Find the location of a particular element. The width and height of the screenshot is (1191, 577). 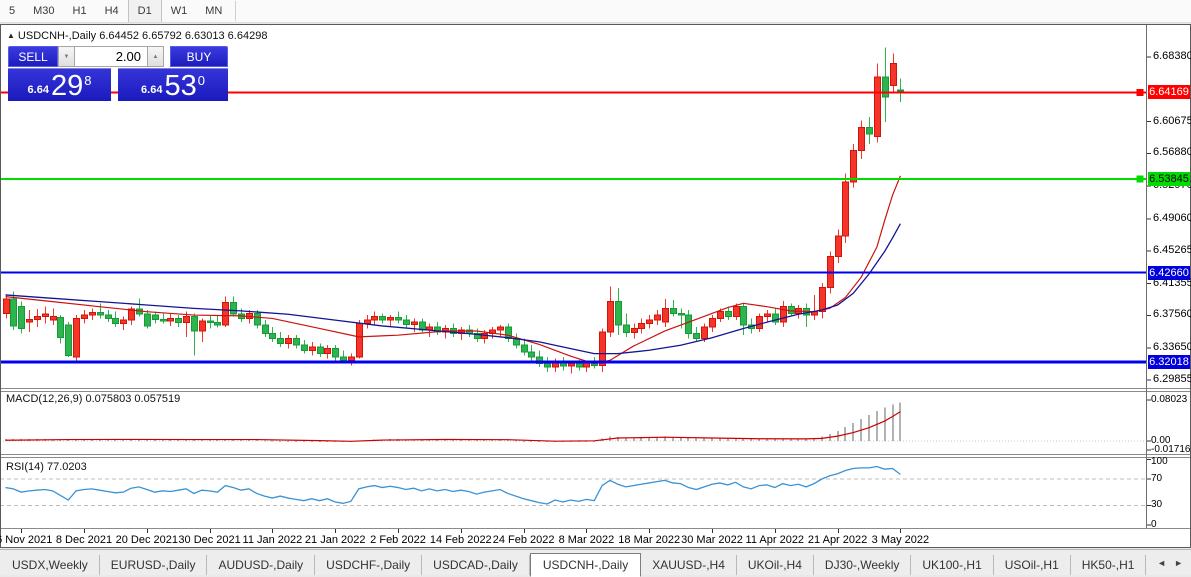

symbol-tab-ukoil-h4: UKOil-,H4 is located at coordinates (775, 565).